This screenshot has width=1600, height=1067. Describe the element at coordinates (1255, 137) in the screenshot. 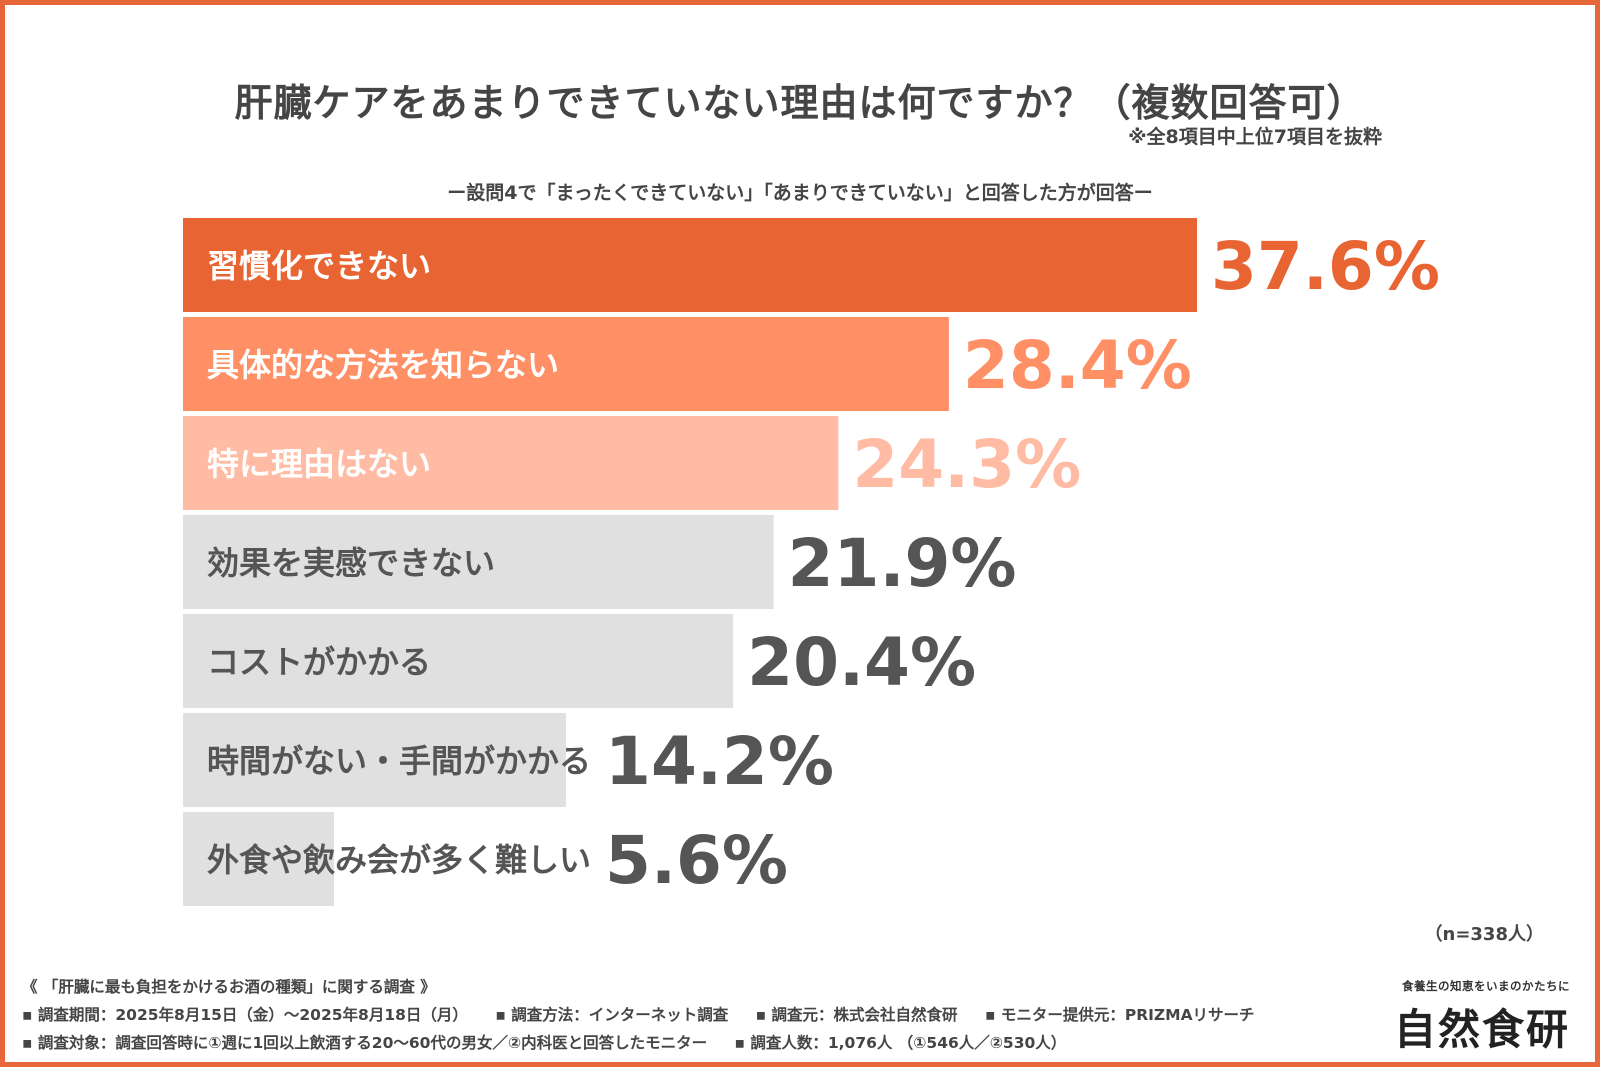

I see `title-note: ※全8項目中上位7項目を抜粋` at that location.